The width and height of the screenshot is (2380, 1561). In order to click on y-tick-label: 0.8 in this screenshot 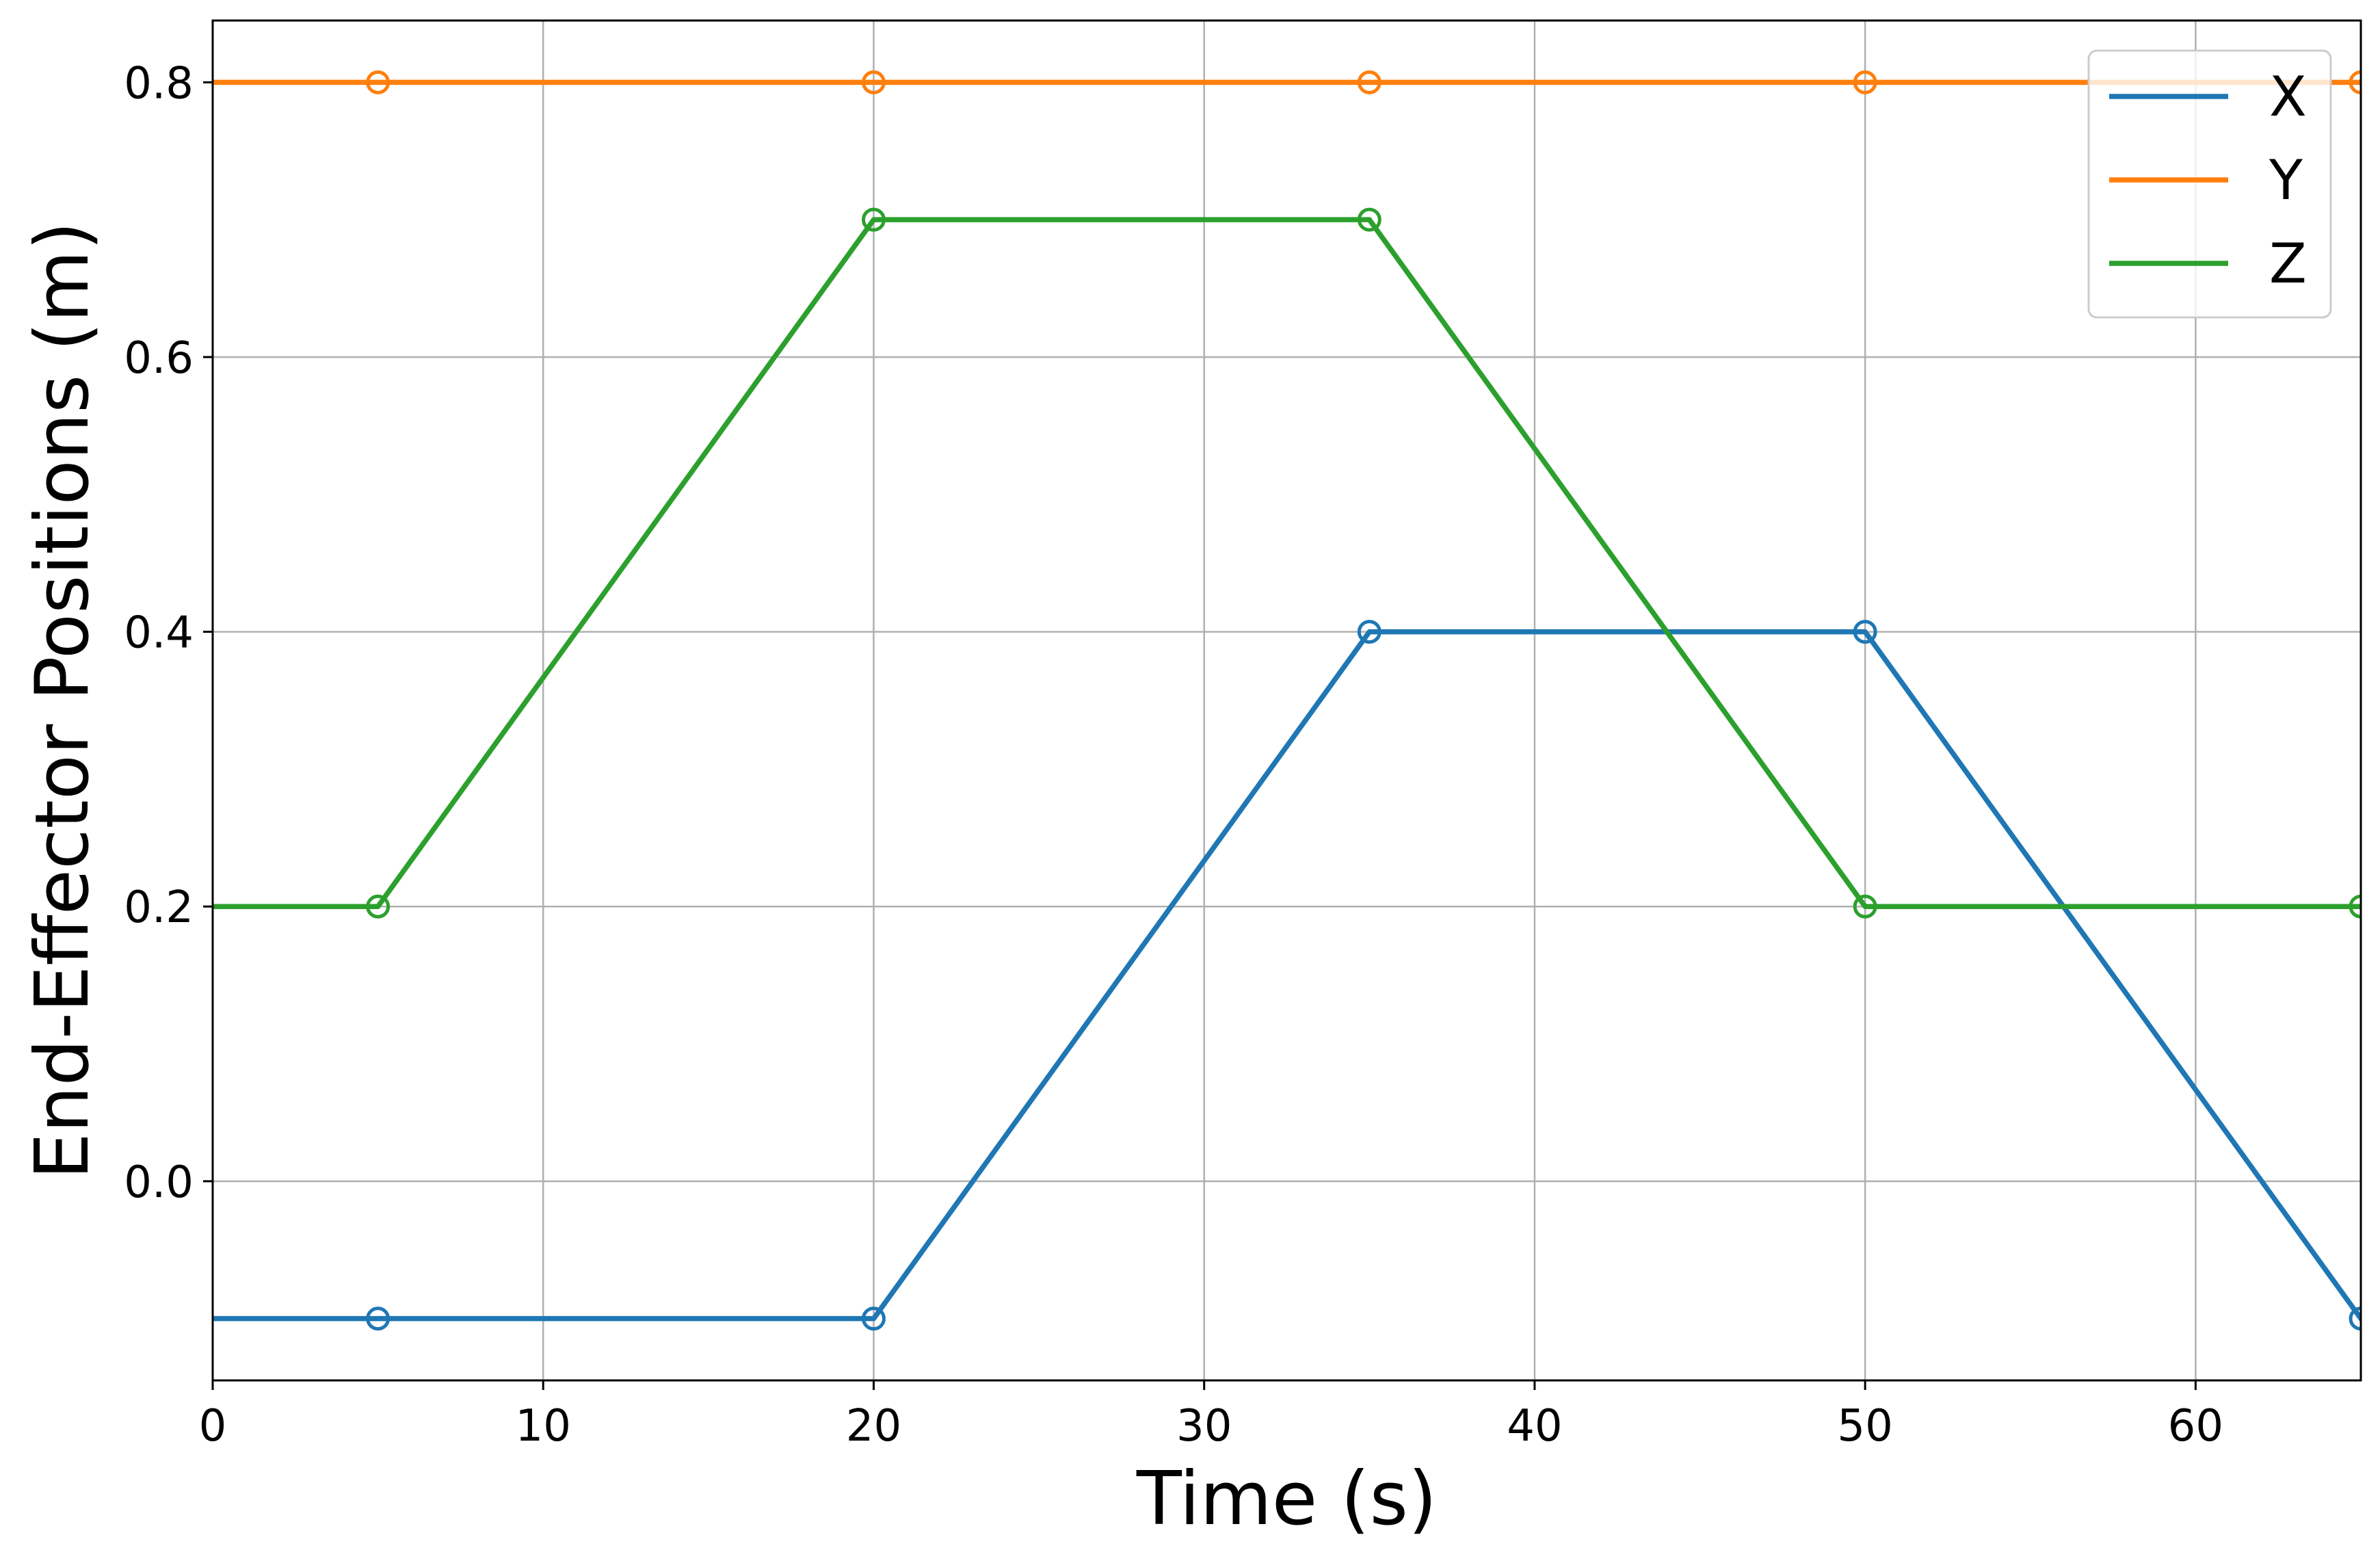, I will do `click(159, 83)`.